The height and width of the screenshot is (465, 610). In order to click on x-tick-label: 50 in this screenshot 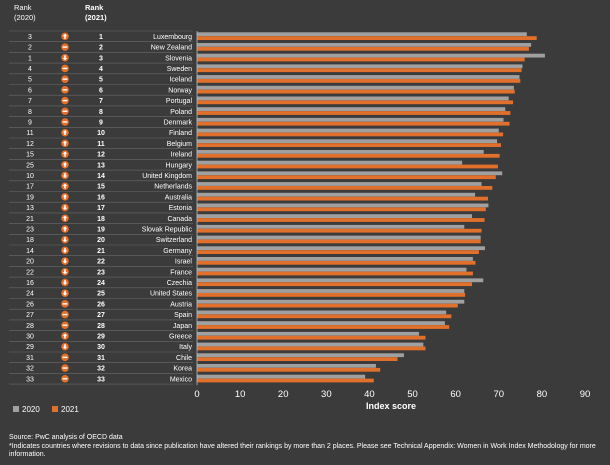, I will do `click(412, 394)`.